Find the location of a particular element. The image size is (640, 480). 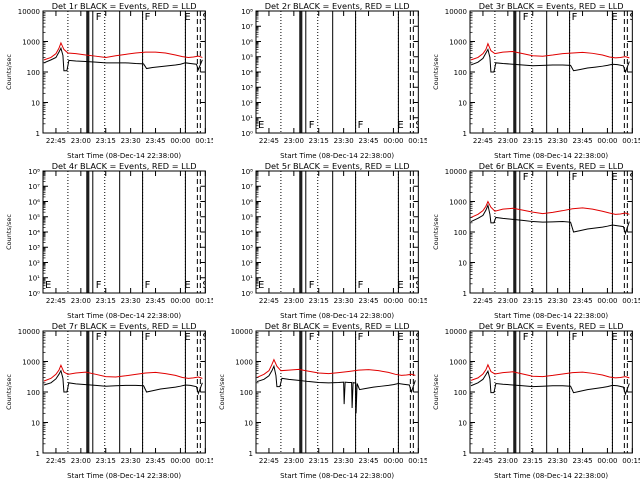

panel-title: Det 5r BLACK = Events, RED = LLD is located at coordinates (337, 166).